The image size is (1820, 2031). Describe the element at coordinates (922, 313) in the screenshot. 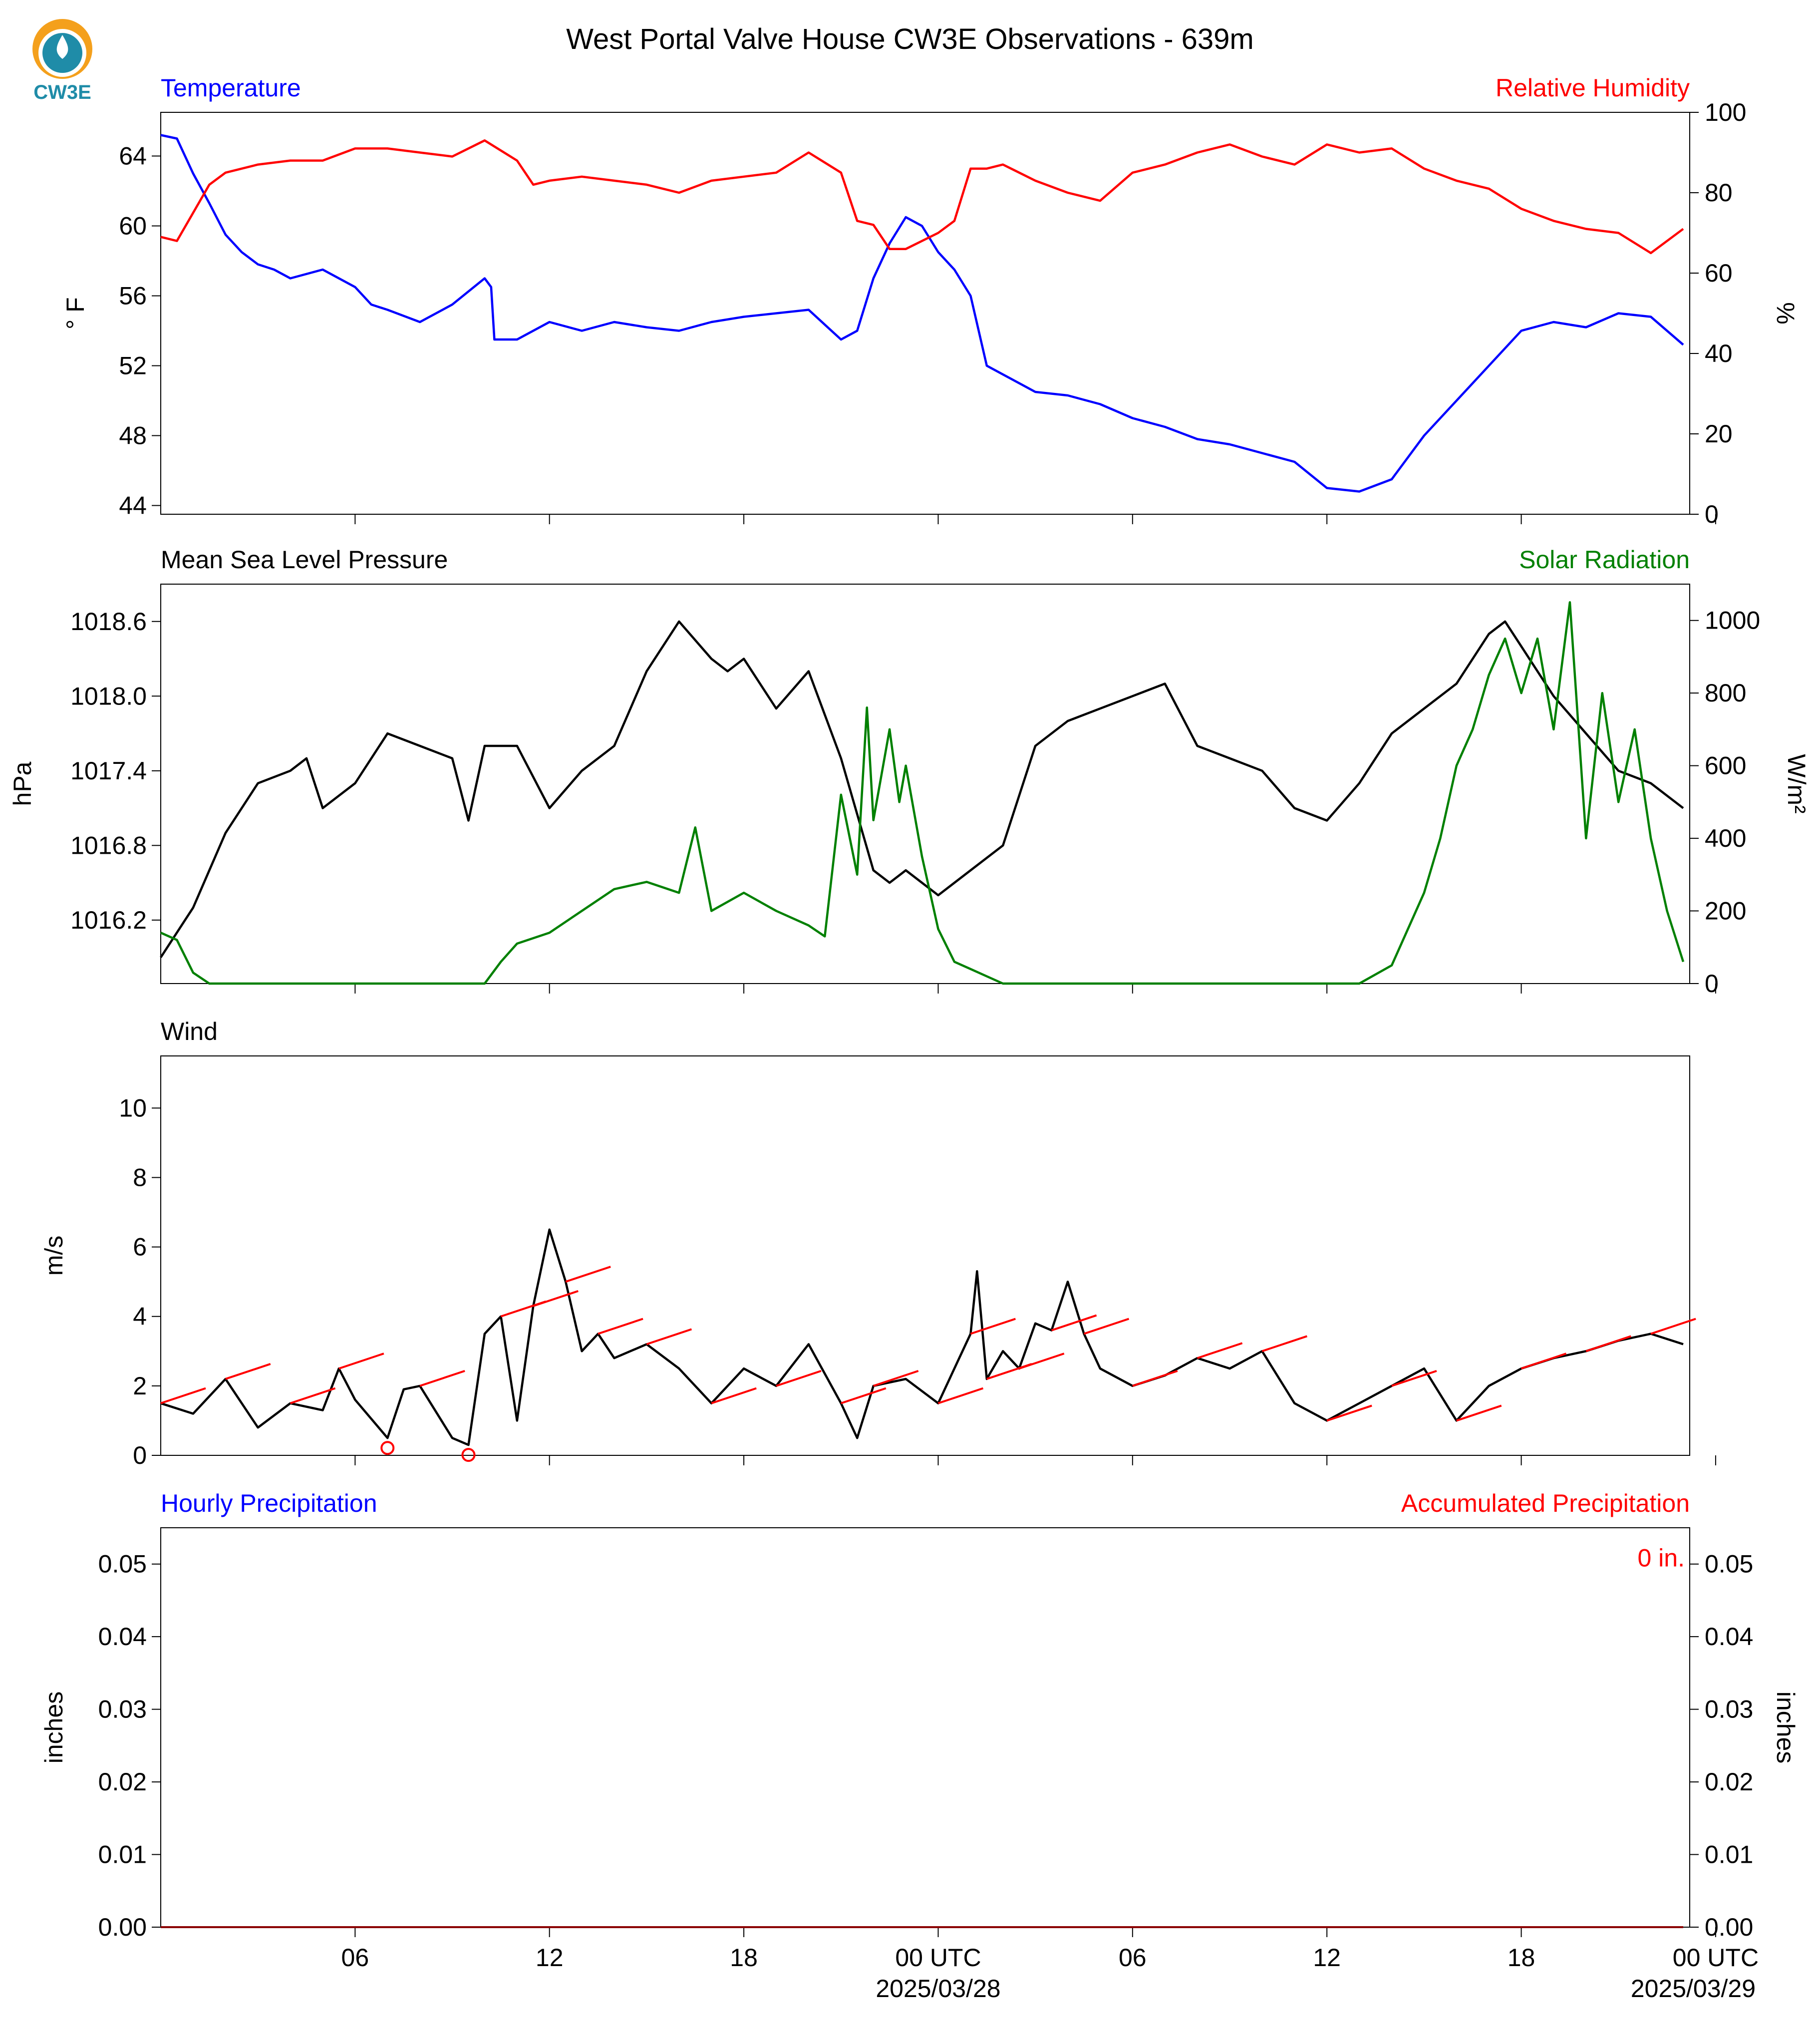

I see `series-line-temperature` at that location.